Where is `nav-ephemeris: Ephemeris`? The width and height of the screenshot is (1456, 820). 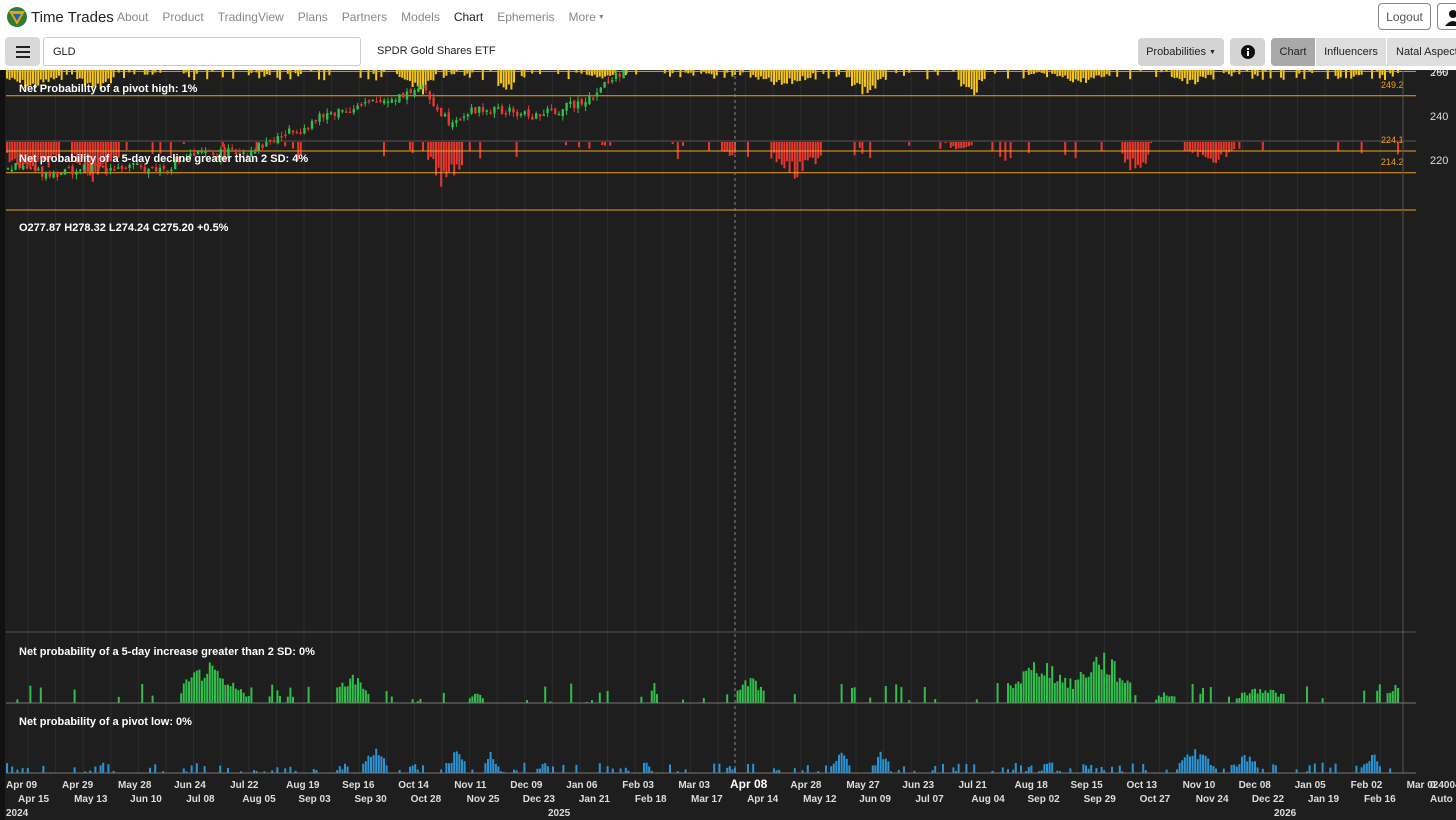 nav-ephemeris: Ephemeris is located at coordinates (526, 17).